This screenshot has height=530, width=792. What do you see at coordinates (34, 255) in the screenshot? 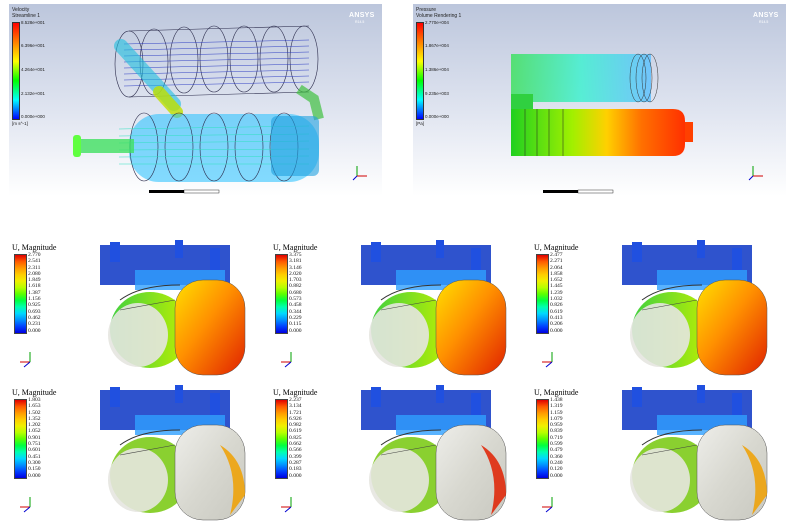
I see `fea-tick: 2.770` at bounding box center [34, 255].